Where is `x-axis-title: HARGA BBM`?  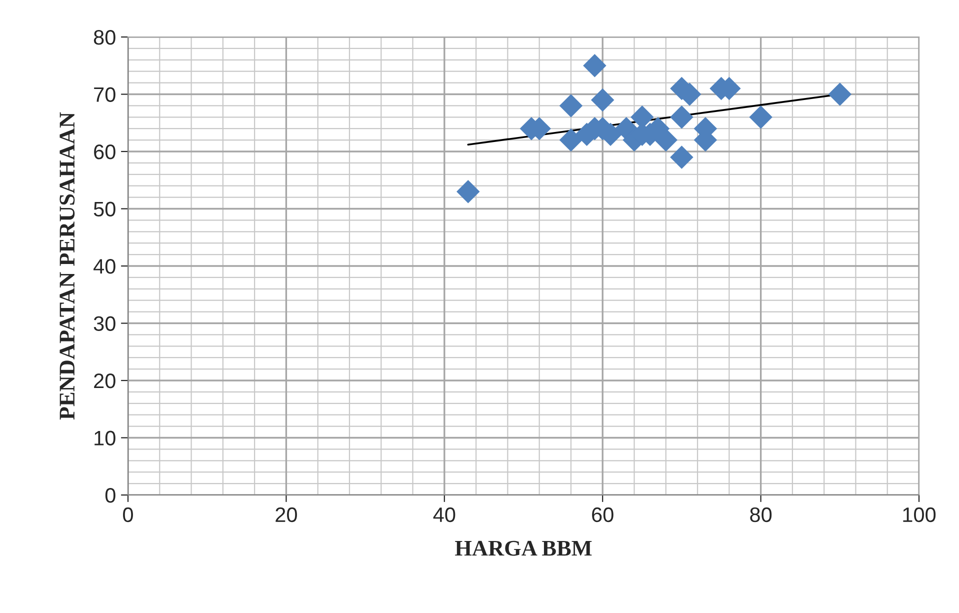
x-axis-title: HARGA BBM is located at coordinates (523, 548).